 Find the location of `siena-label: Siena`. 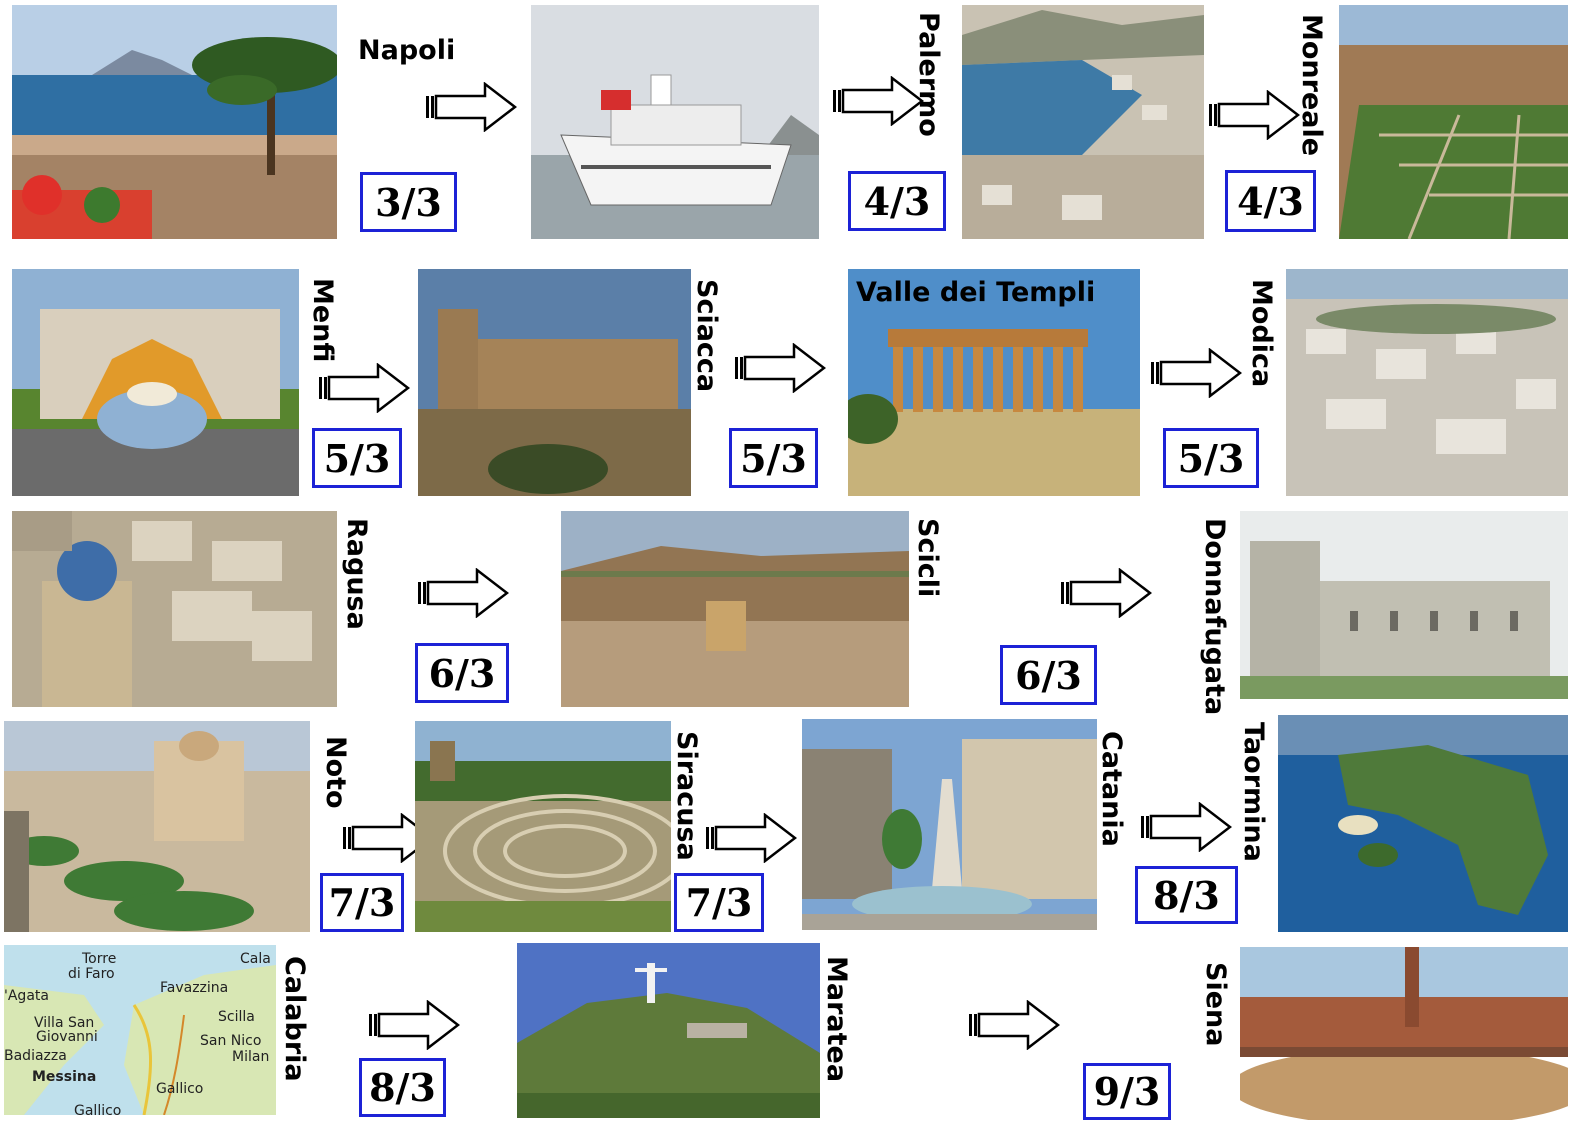

siena-label: Siena is located at coordinates (1215, 1004).